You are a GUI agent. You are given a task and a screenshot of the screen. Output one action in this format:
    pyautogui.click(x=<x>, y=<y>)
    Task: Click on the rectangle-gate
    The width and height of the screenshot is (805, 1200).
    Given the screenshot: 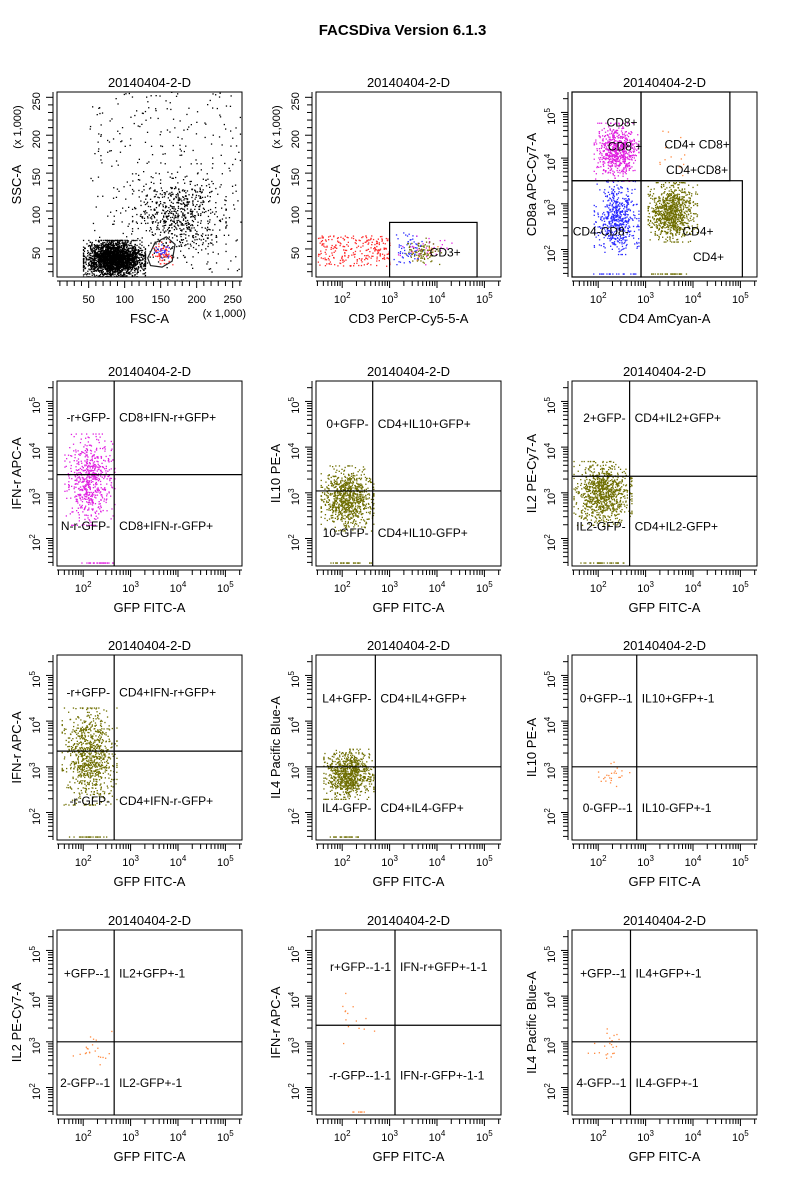 What is the action you would take?
    pyautogui.click(x=433, y=249)
    